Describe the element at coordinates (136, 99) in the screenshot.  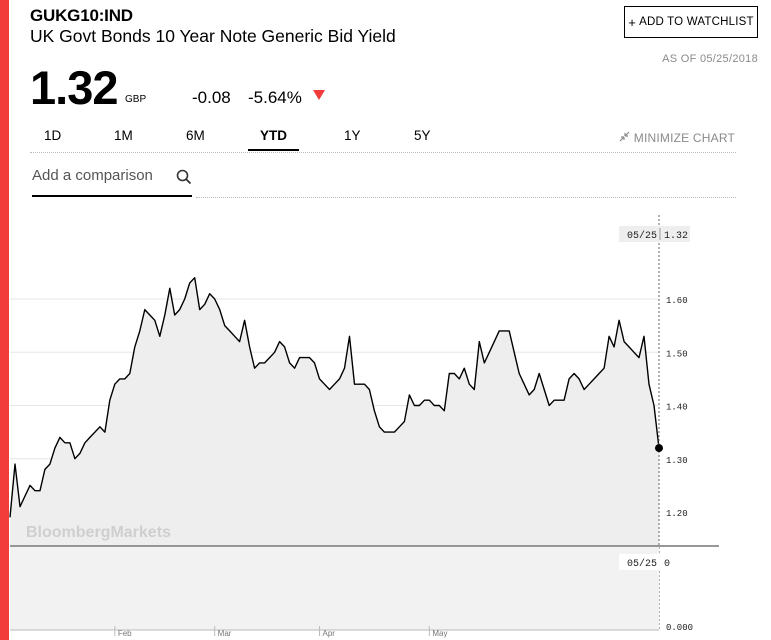
I see `currency: GBP` at that location.